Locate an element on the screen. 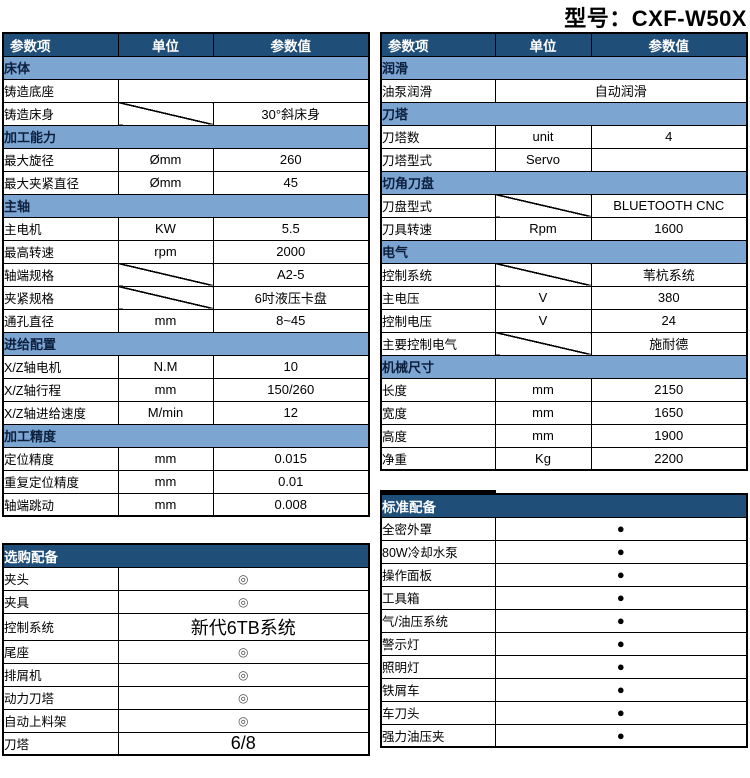  equipment-row: 刀塔 6/8 is located at coordinates (186, 743).